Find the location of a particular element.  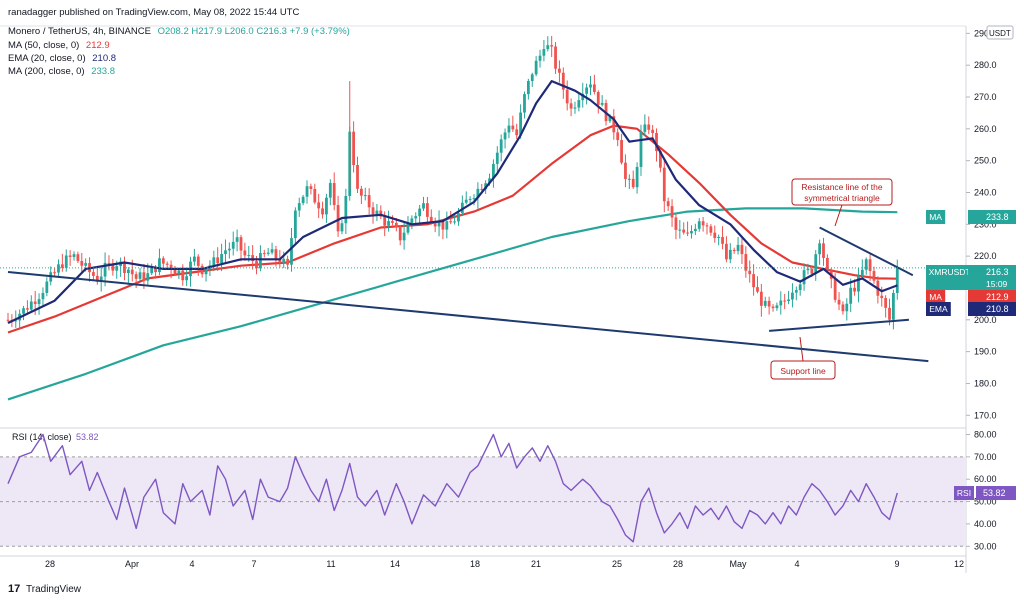

indicator-ema20: EMA (20, close, 0) 210.8 is located at coordinates (62, 58).